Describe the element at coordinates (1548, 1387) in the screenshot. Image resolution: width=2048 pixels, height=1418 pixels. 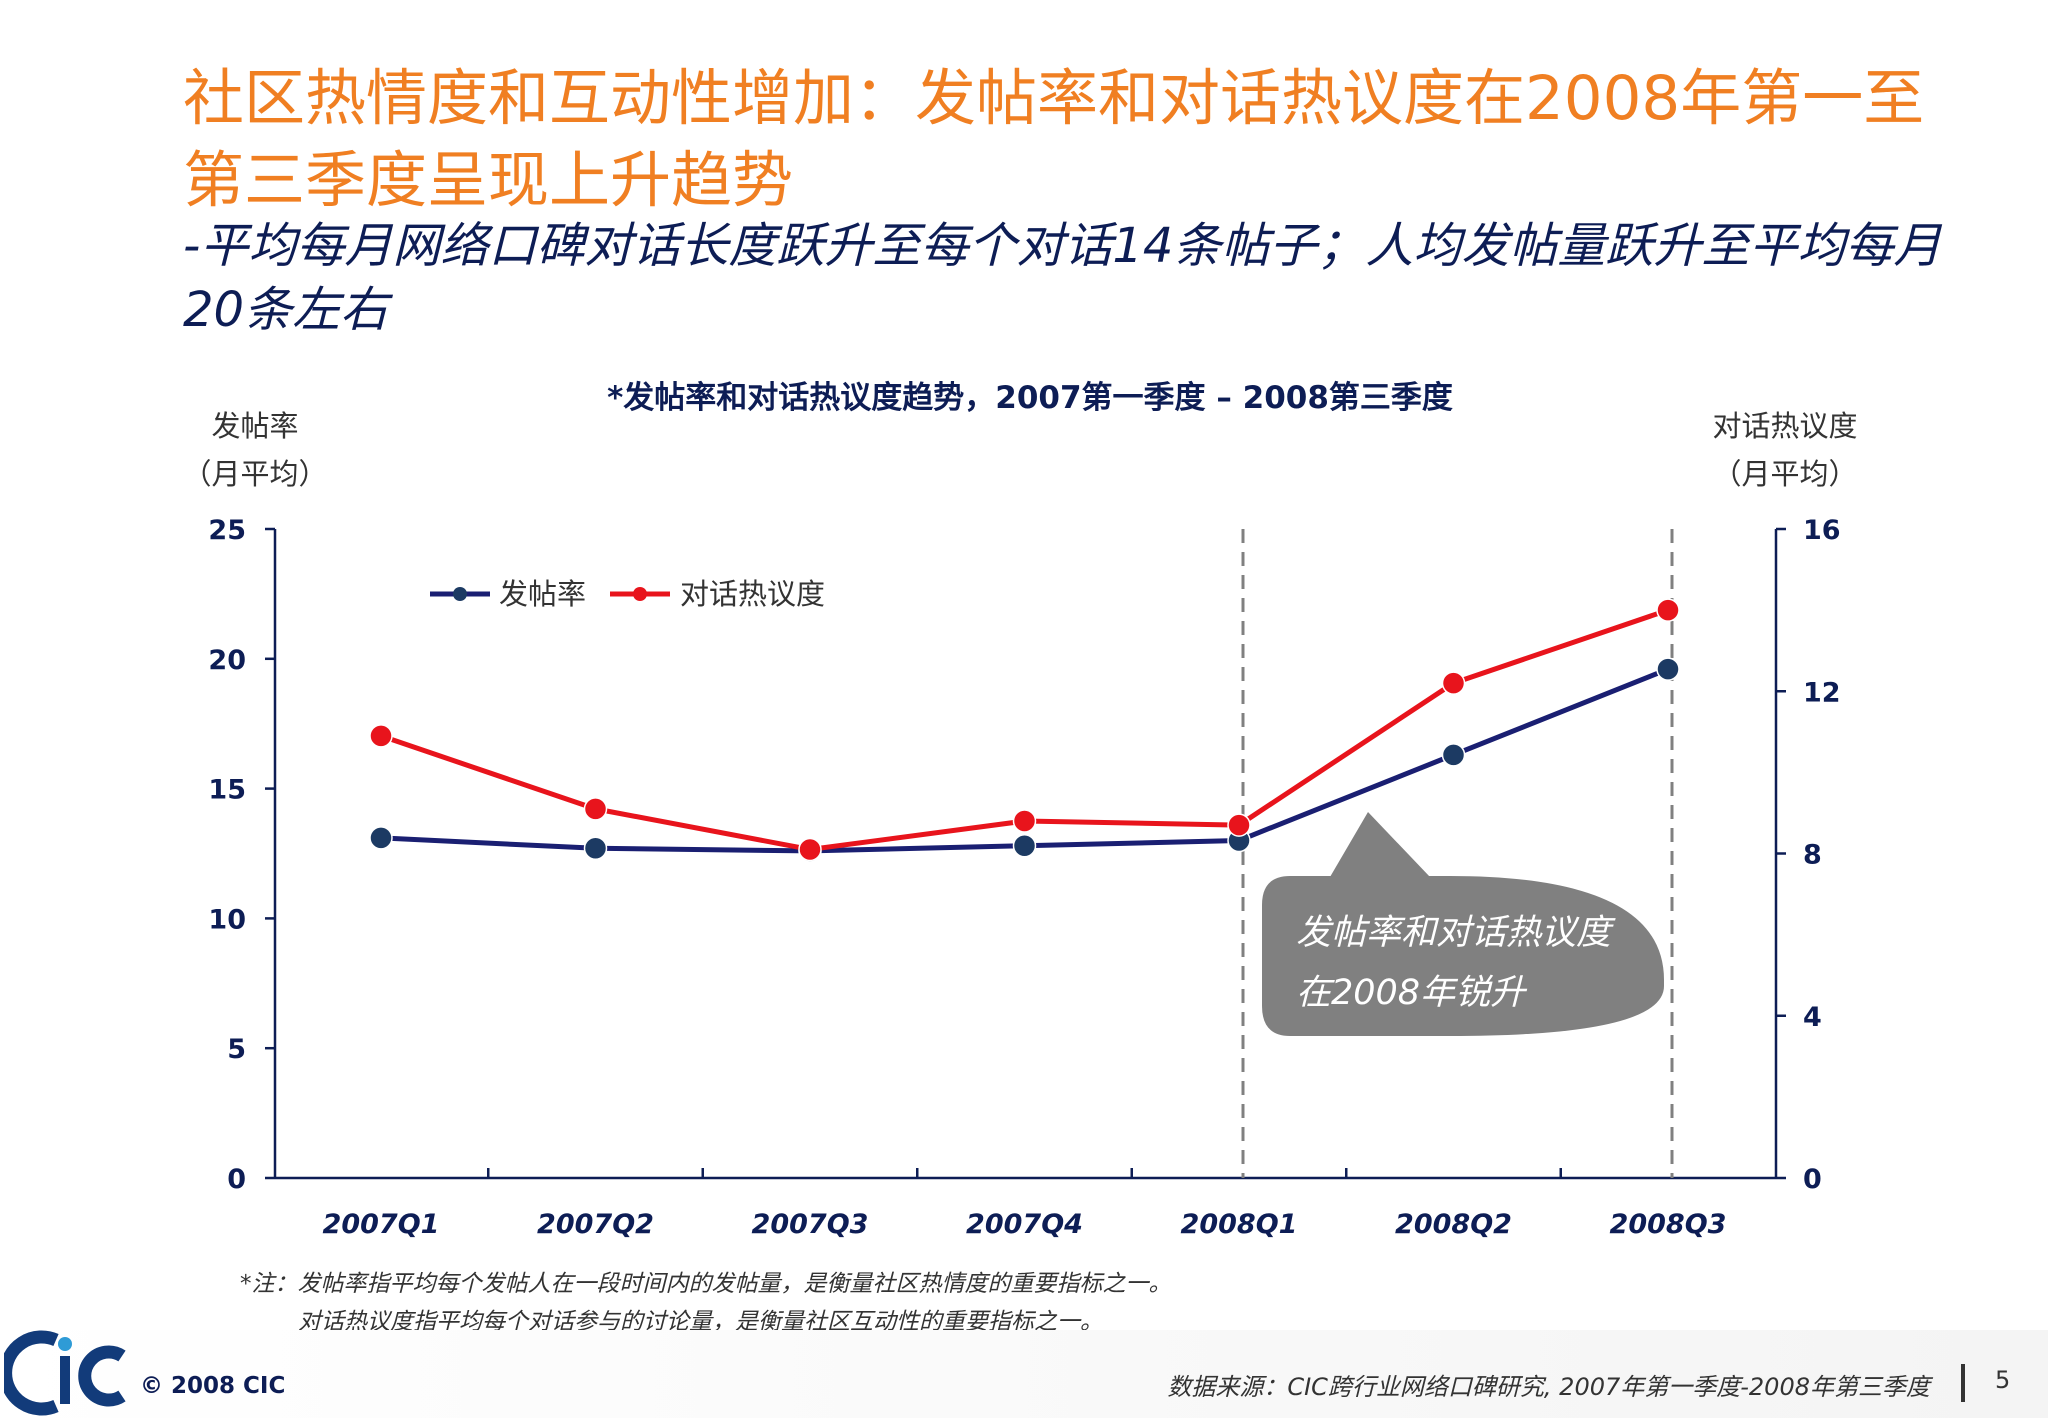
I see `data-source: 数据来源：CIC跨行业网络口碑研究, 2007年第一季度-2008年第三季度` at that location.